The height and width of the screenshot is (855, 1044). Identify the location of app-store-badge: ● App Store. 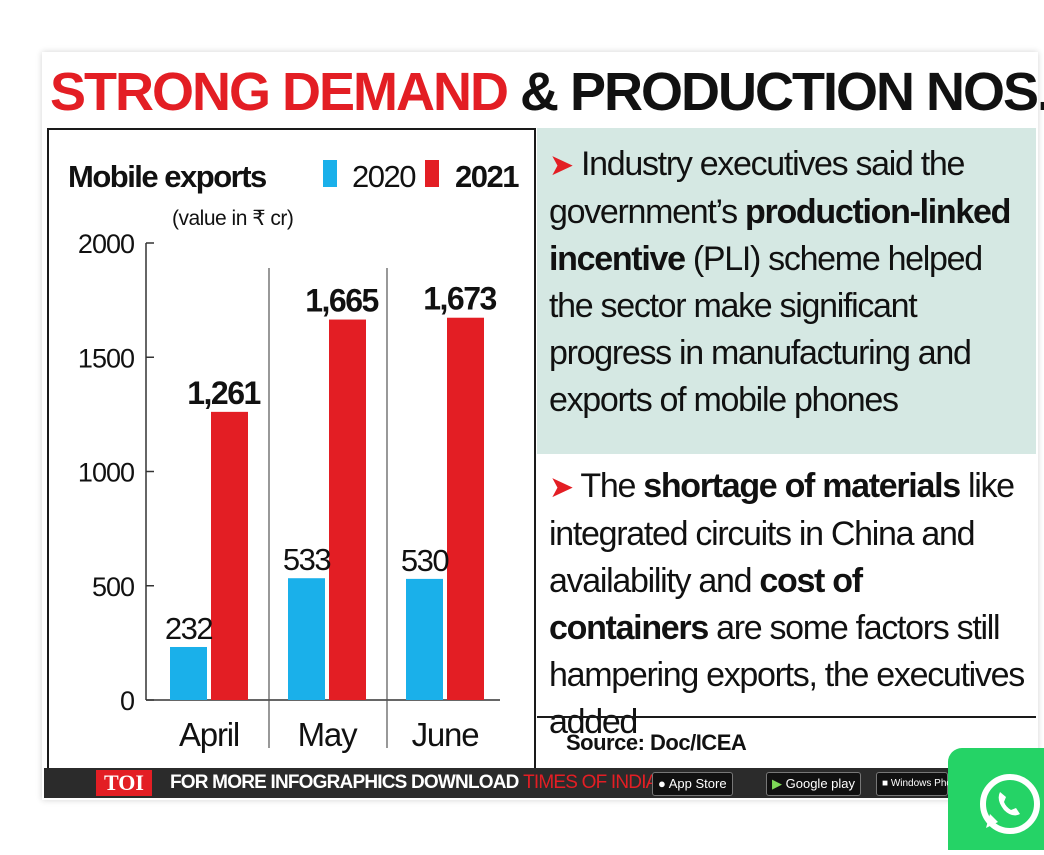
(692, 784).